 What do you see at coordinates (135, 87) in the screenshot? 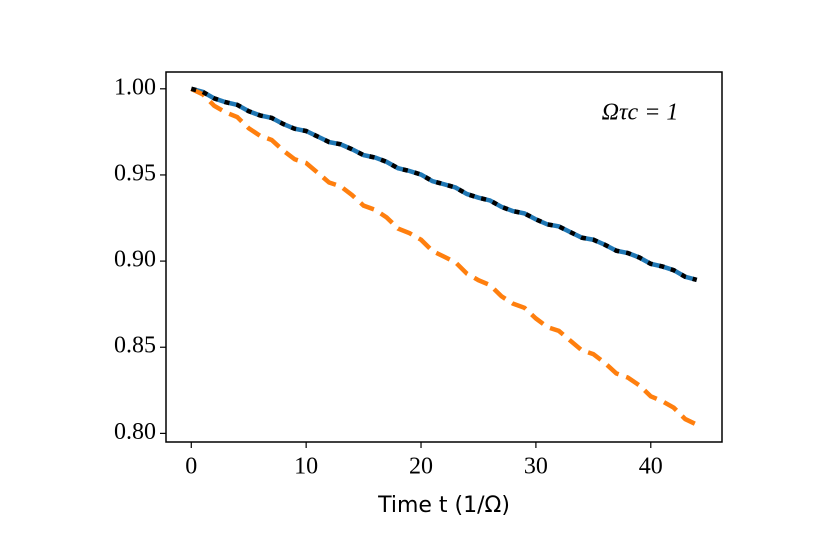
I see `y-tick-label: 1.00` at bounding box center [135, 87].